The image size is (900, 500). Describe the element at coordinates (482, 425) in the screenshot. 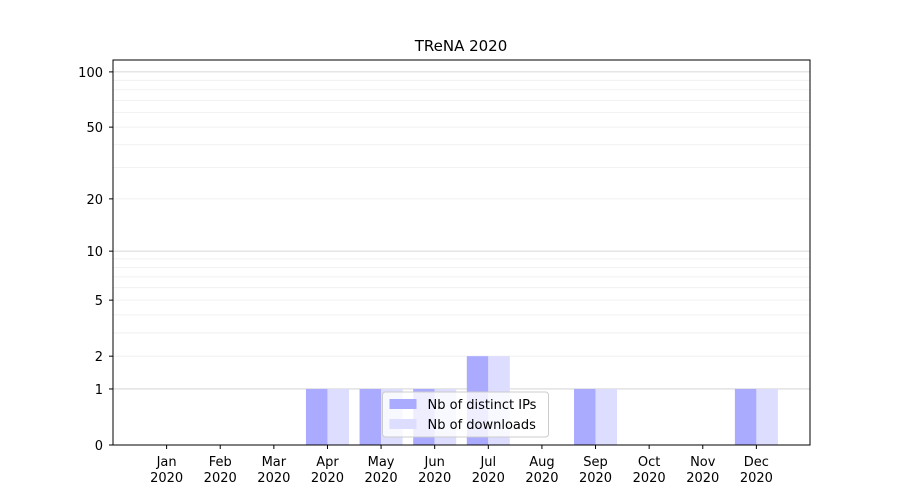

I see `legend-label: Nb of downloads` at that location.